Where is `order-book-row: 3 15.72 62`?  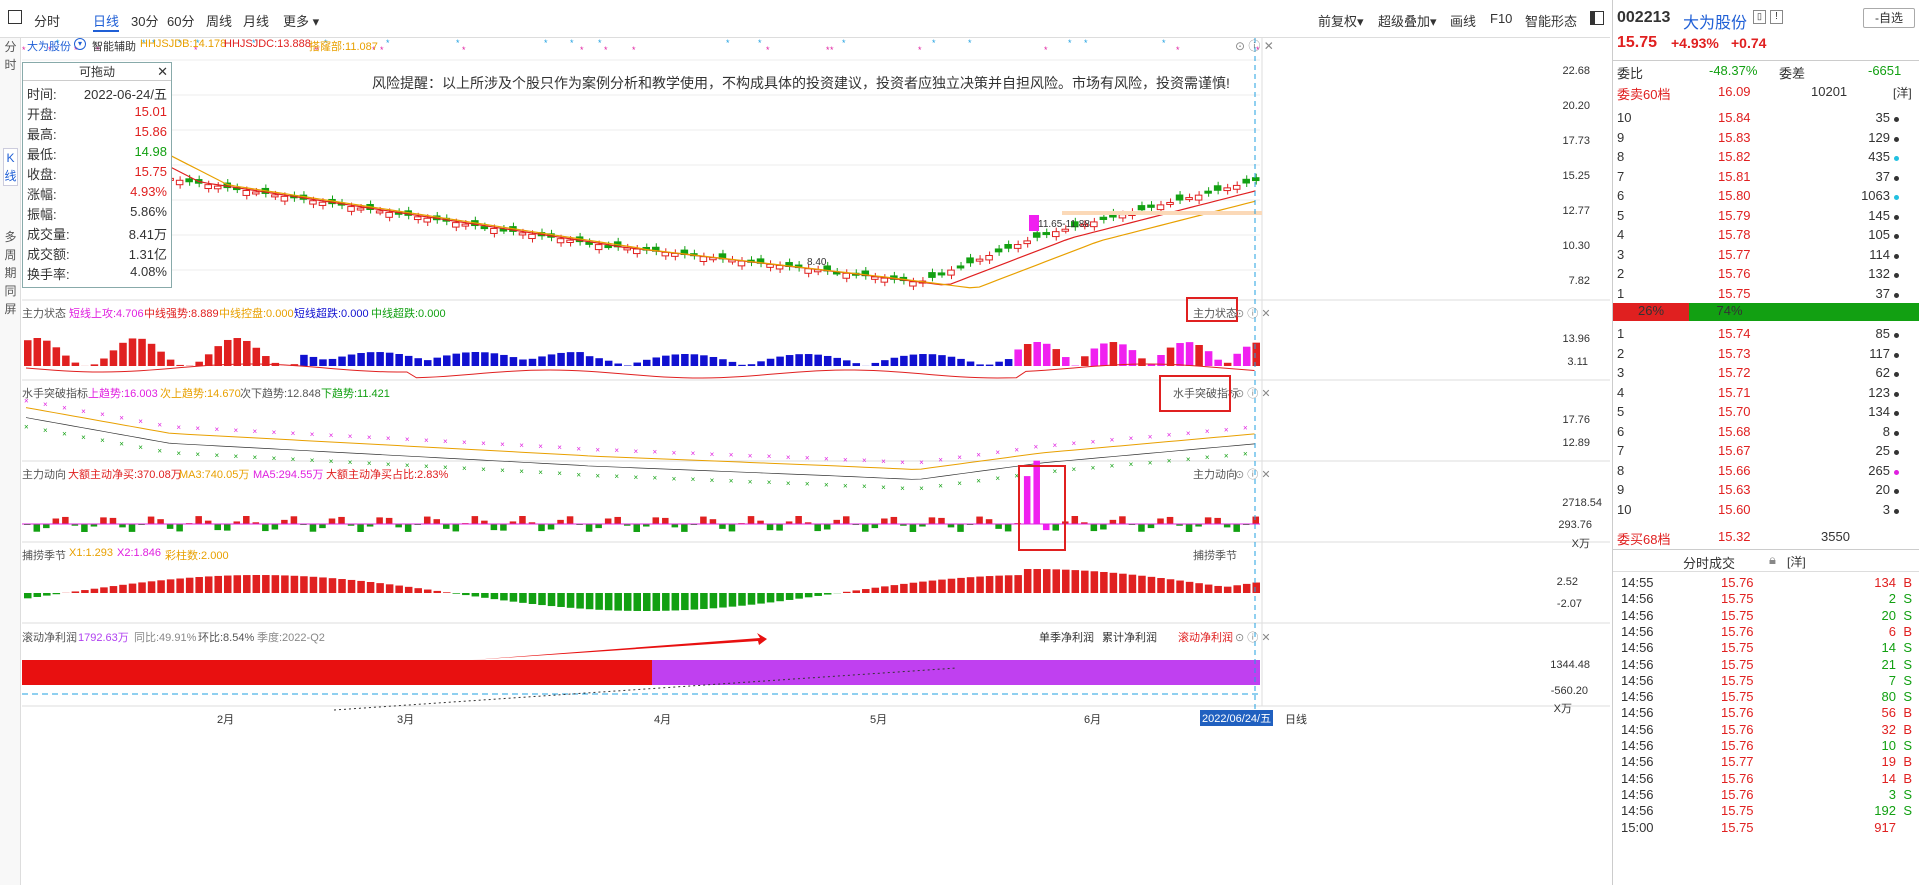 order-book-row: 3 15.72 62 is located at coordinates (1766, 373).